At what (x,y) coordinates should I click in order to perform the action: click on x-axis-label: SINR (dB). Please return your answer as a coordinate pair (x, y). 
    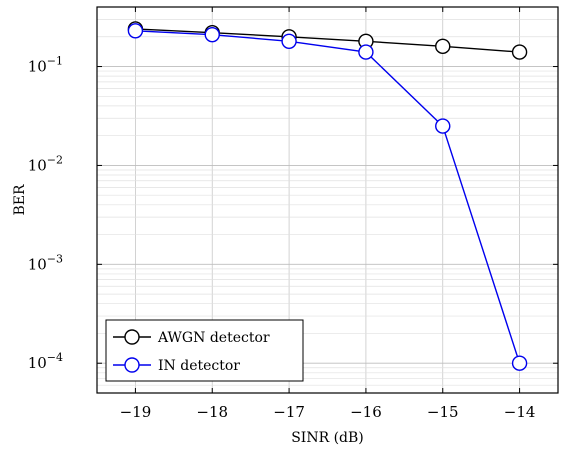
    Looking at the image, I should click on (327, 438).